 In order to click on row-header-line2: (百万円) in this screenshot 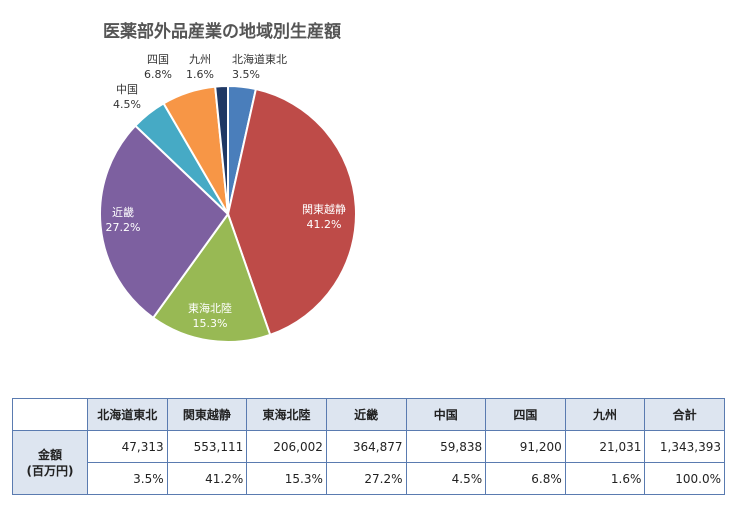, I will do `click(50, 470)`.